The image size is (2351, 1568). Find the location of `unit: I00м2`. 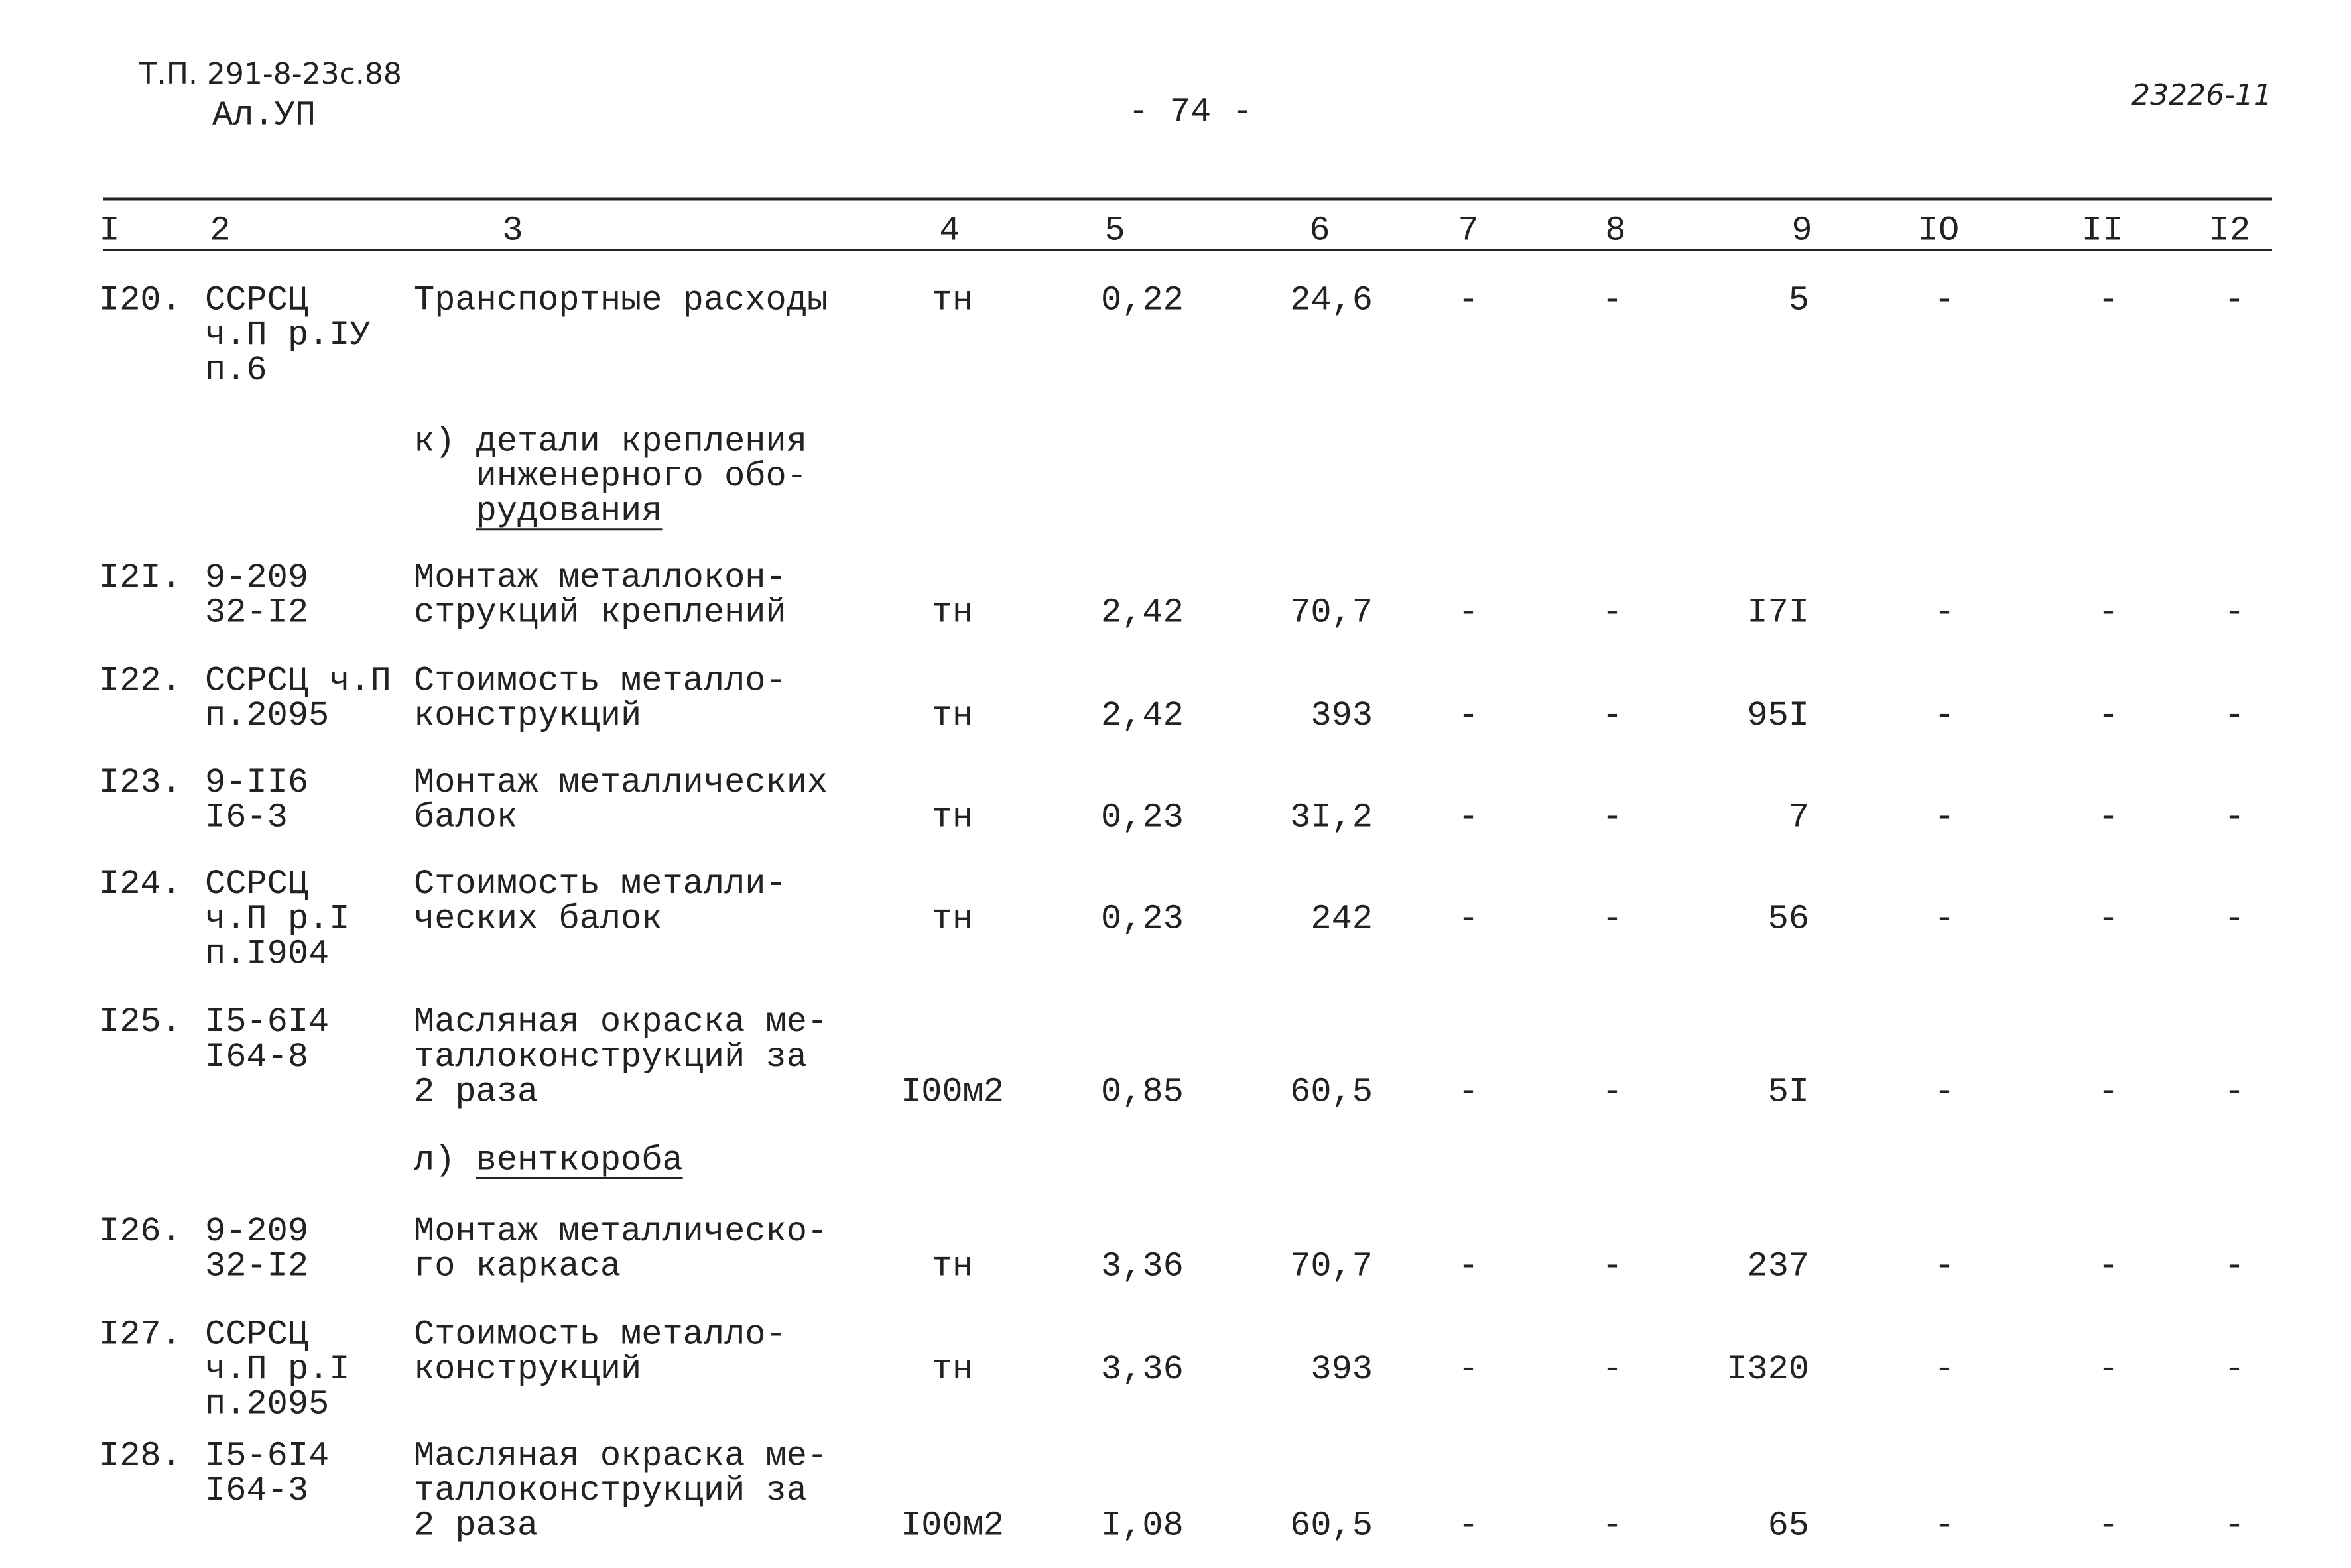

unit: I00м2 is located at coordinates (953, 1091).